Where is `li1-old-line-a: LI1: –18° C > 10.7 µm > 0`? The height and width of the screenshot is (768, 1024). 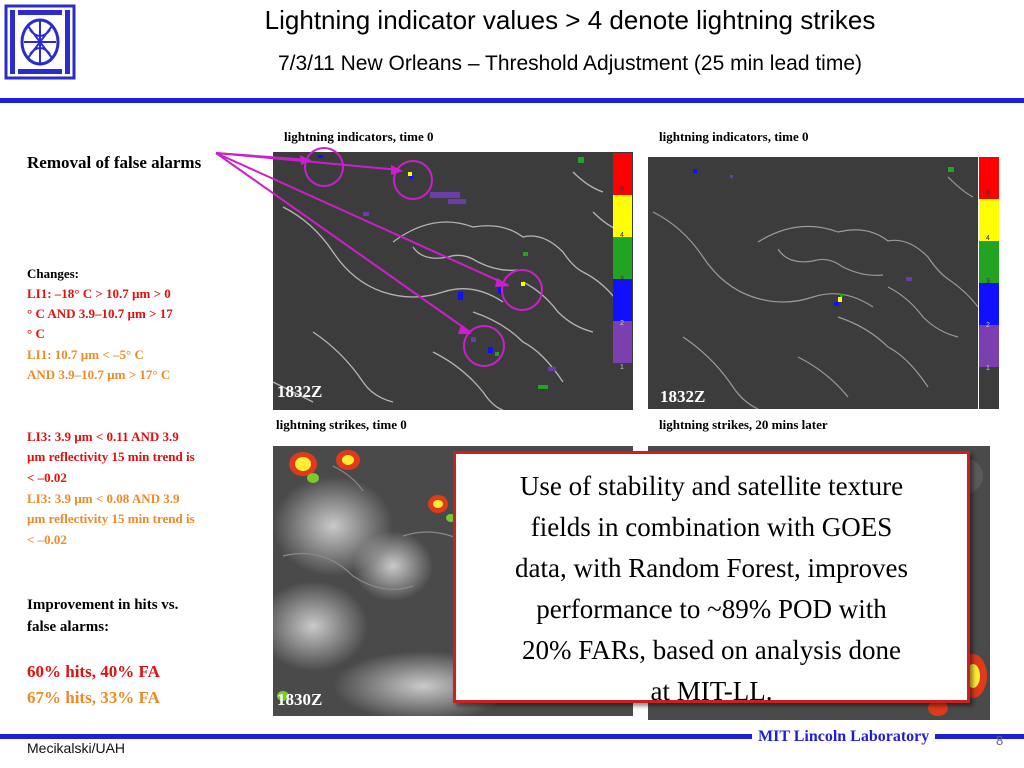 li1-old-line-a: LI1: –18° C > 10.7 µm > 0 is located at coordinates (99, 293).